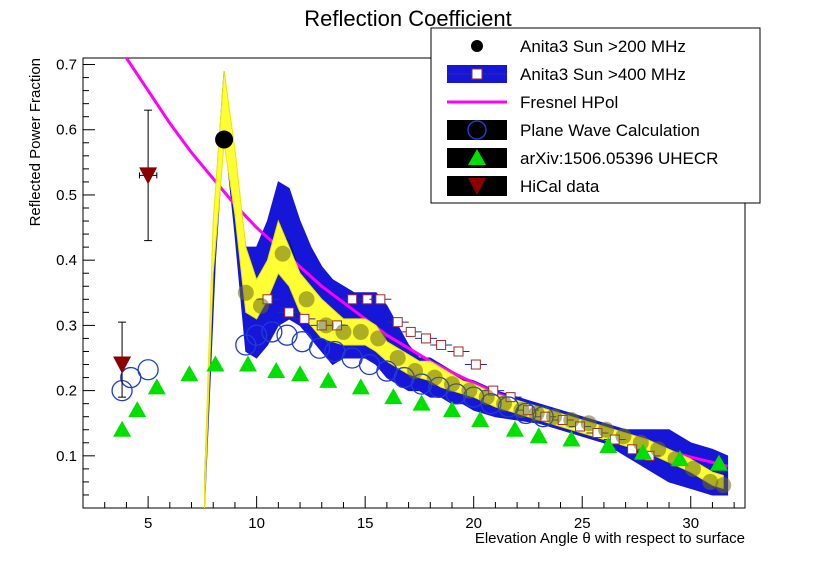 This screenshot has width=830, height=563. Describe the element at coordinates (365, 523) in the screenshot. I see `x-tick-label: 15` at that location.